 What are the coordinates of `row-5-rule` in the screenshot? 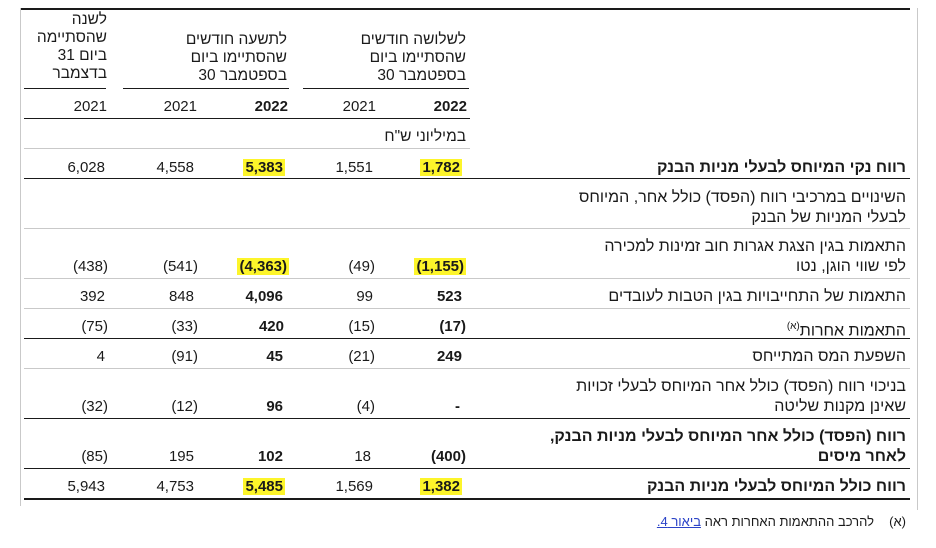 It's located at (467, 338).